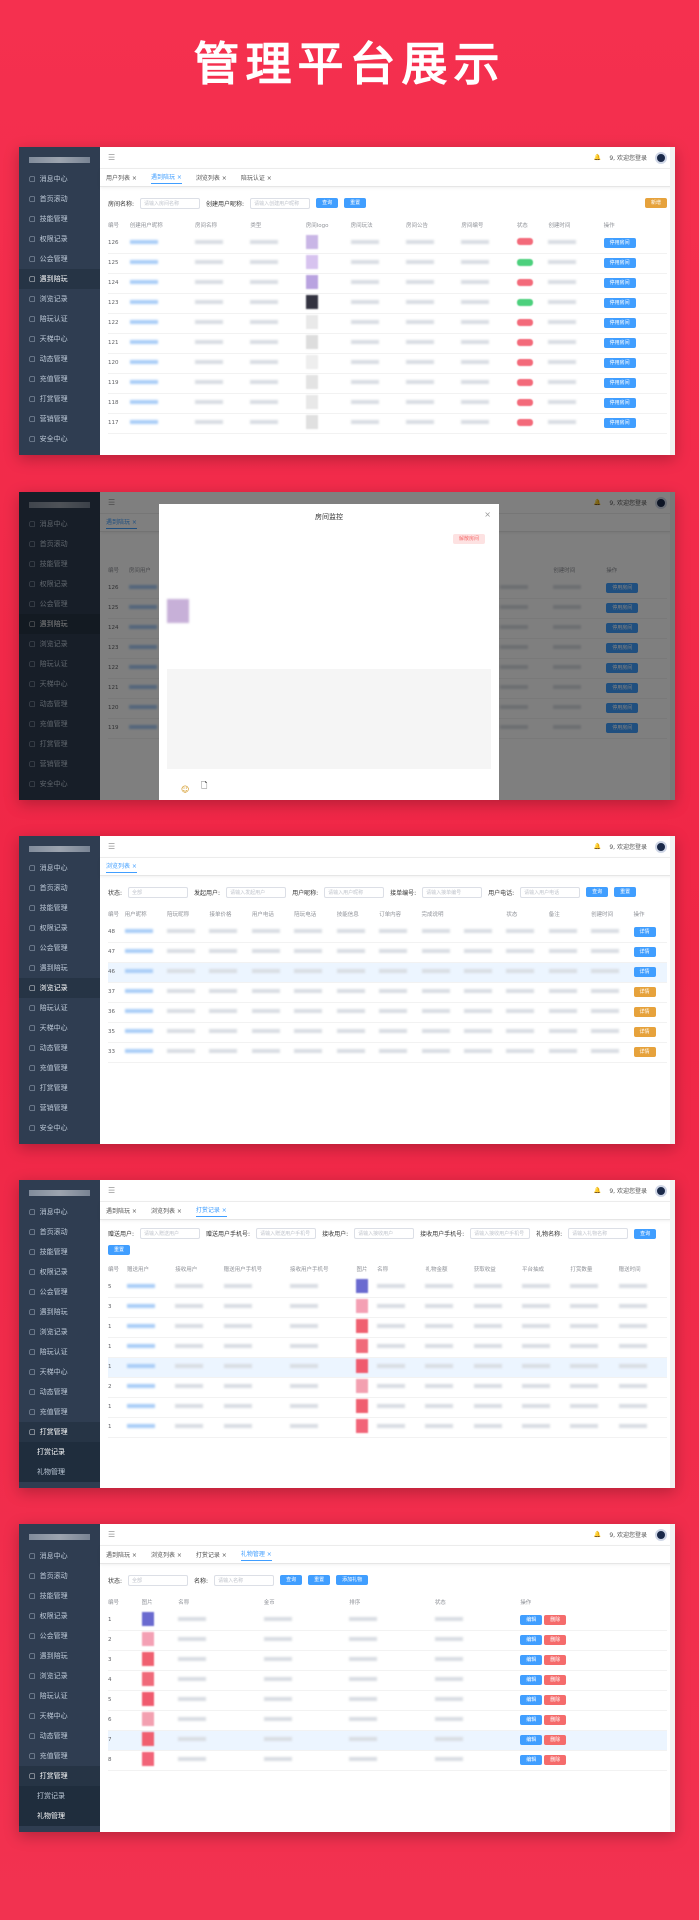 This screenshot has width=699, height=1920. I want to click on sidebar-item: ▢动态管理, so click(59, 1392).